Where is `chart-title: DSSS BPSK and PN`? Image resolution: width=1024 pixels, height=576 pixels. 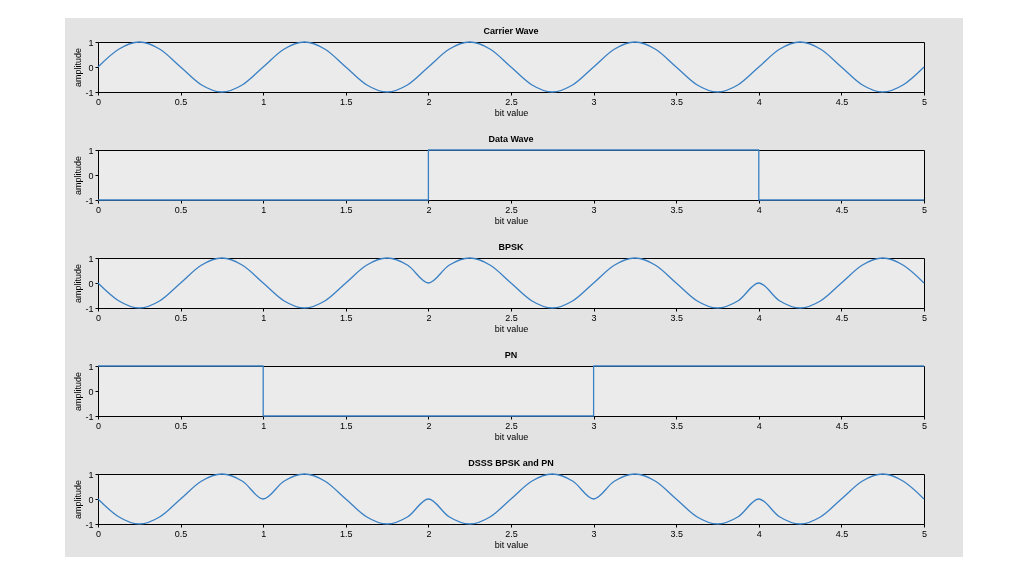 chart-title: DSSS BPSK and PN is located at coordinates (511, 463).